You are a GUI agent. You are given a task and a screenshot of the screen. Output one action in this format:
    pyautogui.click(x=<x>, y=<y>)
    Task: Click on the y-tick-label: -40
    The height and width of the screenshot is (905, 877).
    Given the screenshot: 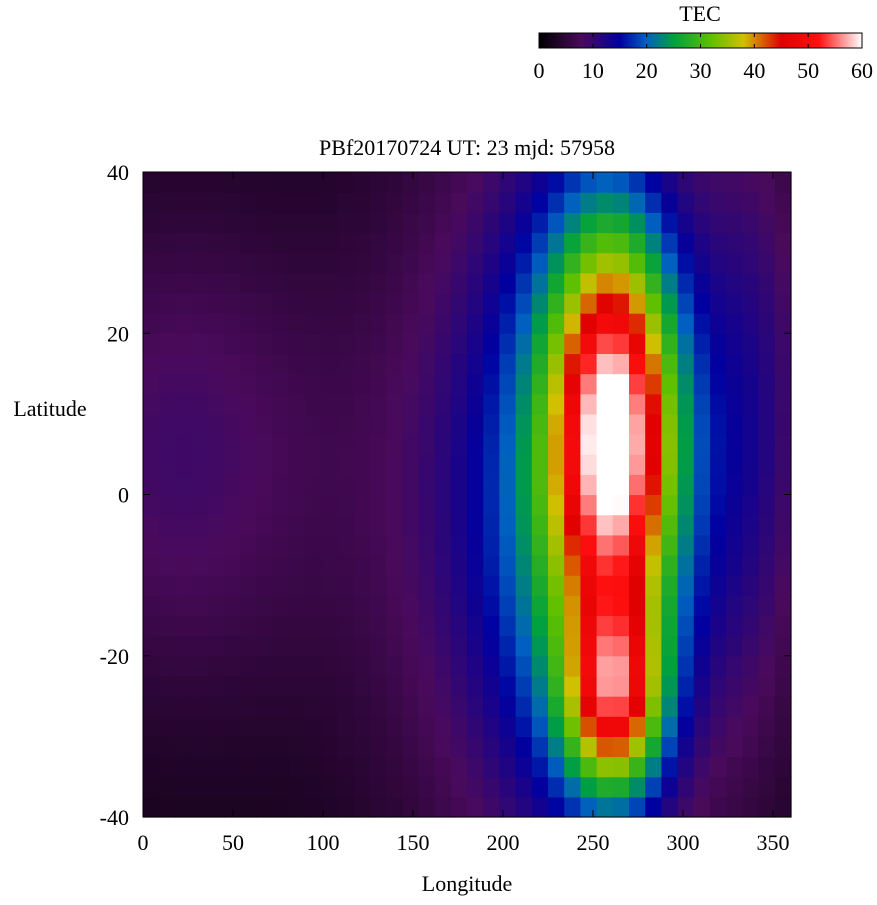 What is the action you would take?
    pyautogui.click(x=114, y=817)
    